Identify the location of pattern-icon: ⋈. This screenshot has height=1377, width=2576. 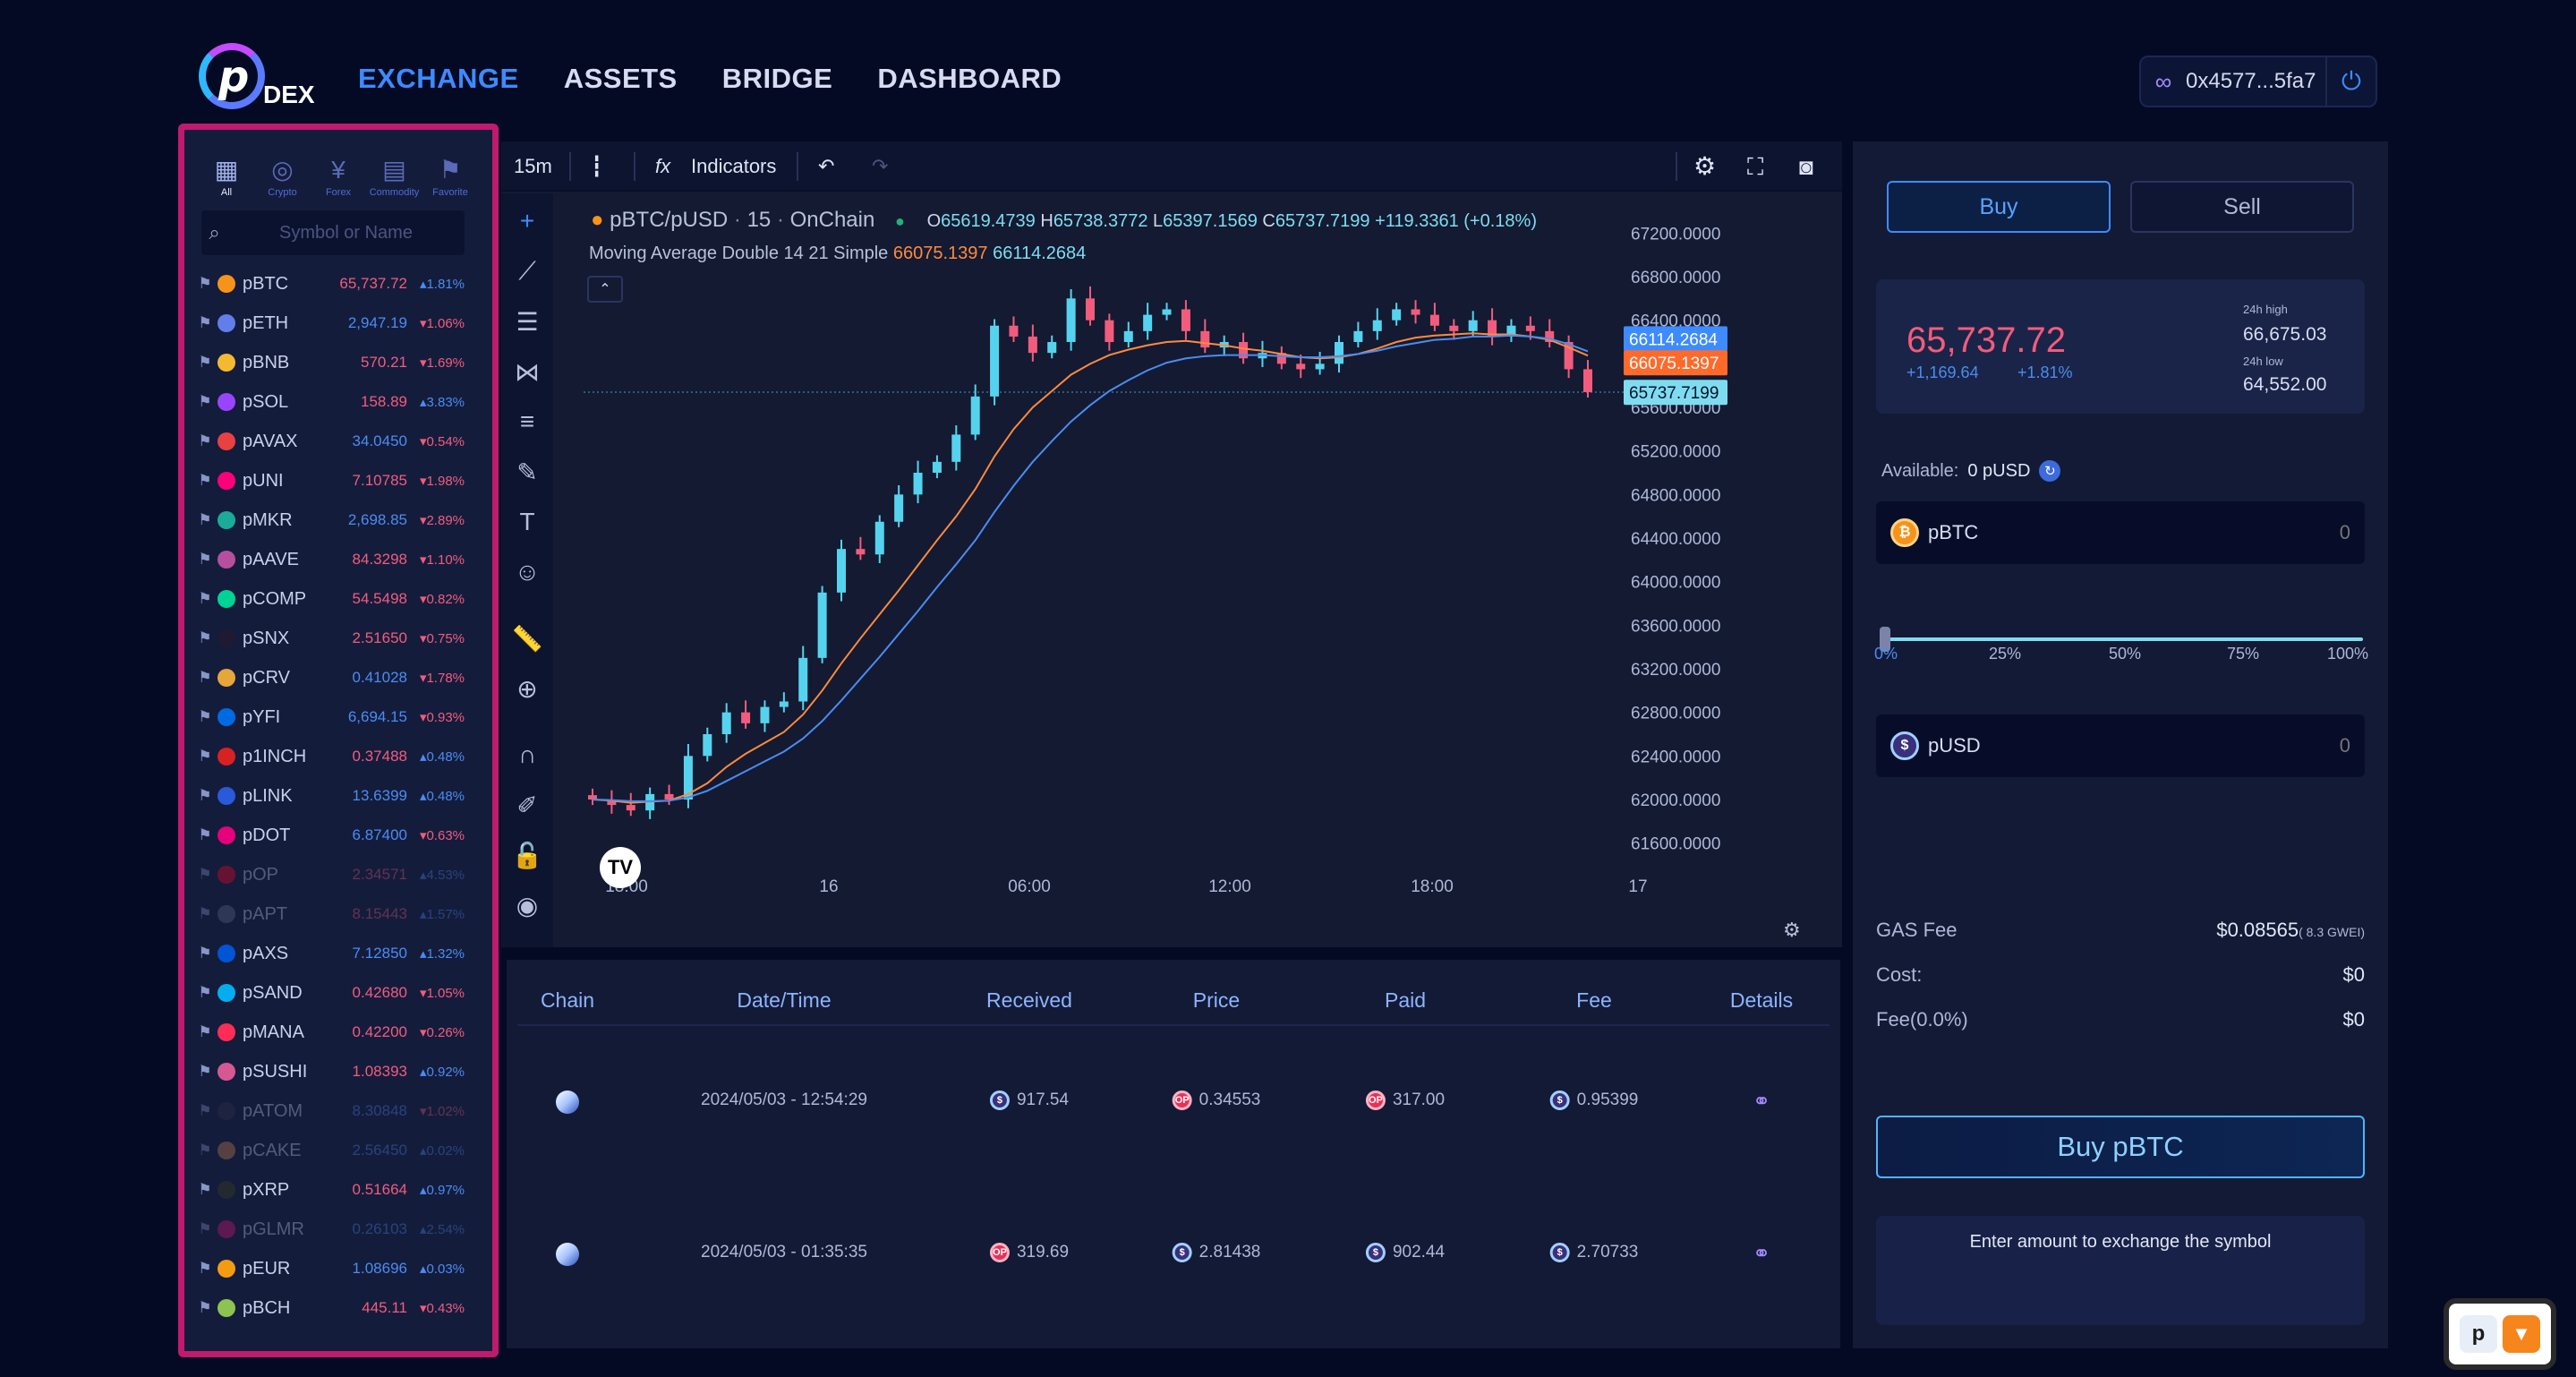
(527, 371).